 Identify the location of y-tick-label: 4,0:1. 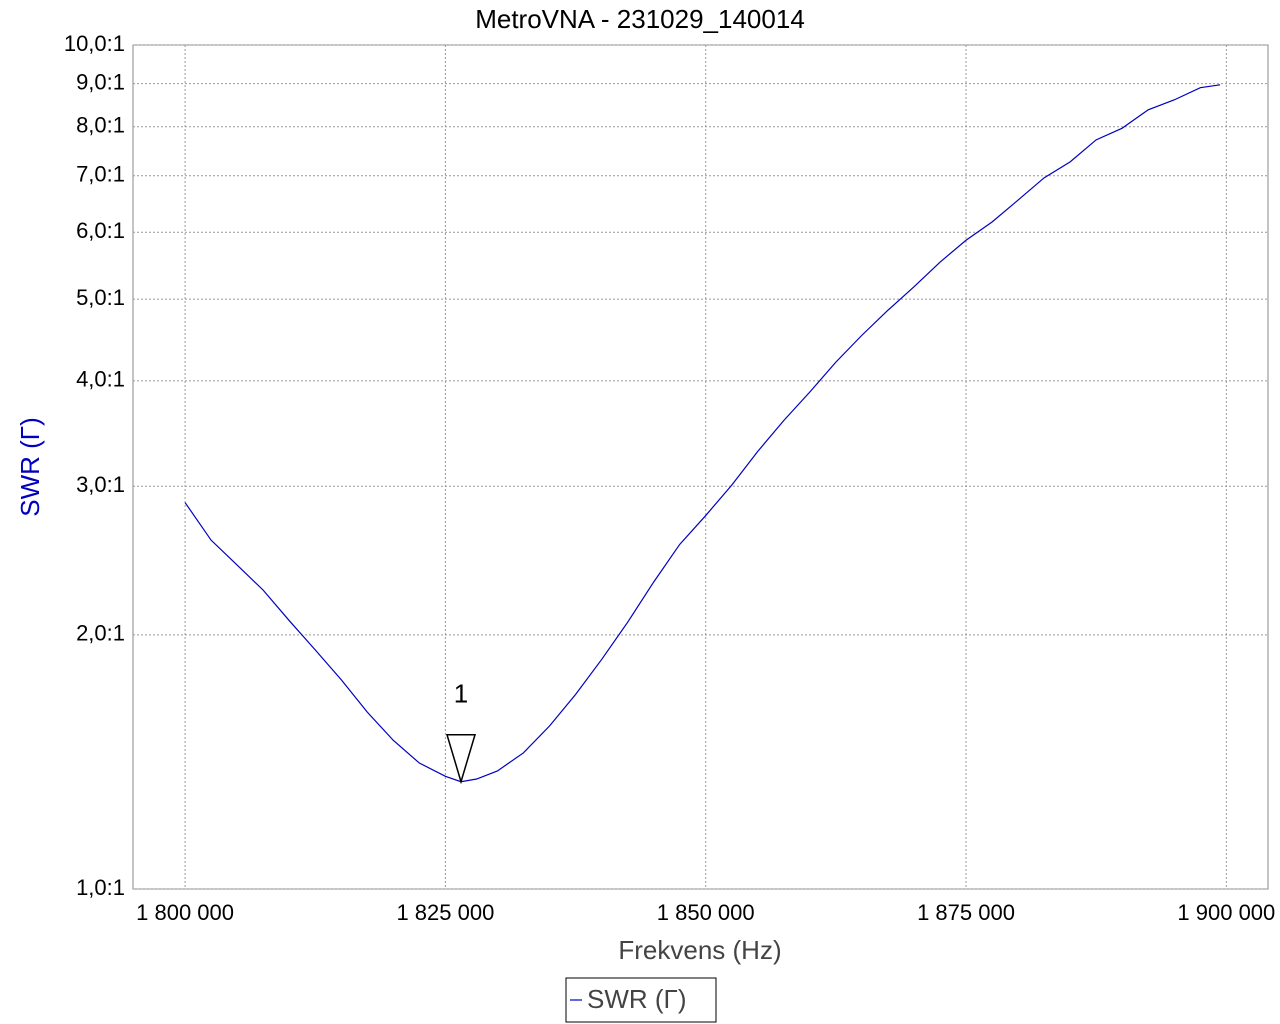
(100, 379).